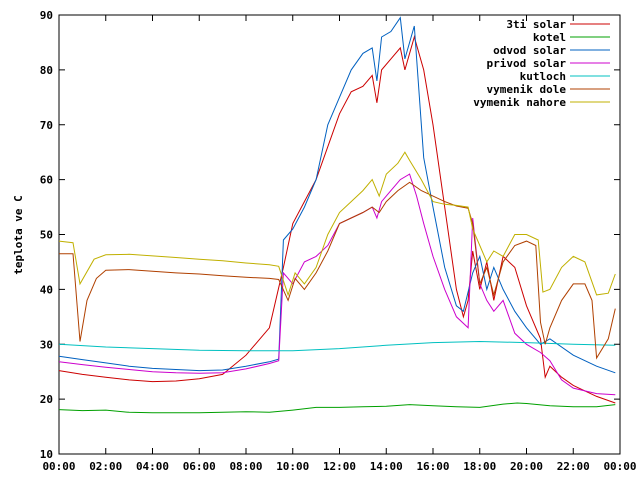 This screenshot has width=640, height=480. Describe the element at coordinates (46, 125) in the screenshot. I see `y-tick-label: 70` at that location.